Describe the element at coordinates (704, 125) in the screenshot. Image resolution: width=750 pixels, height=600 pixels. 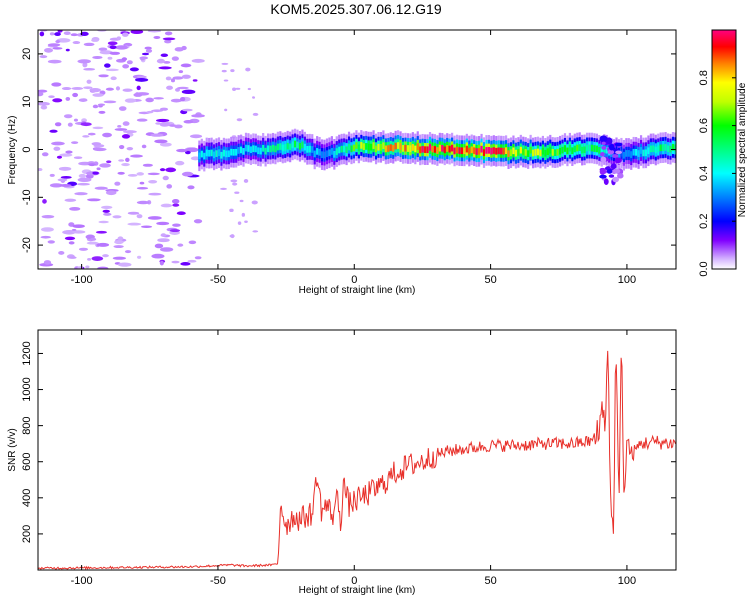
I see `colorbar-tick-label: 0.6` at that location.